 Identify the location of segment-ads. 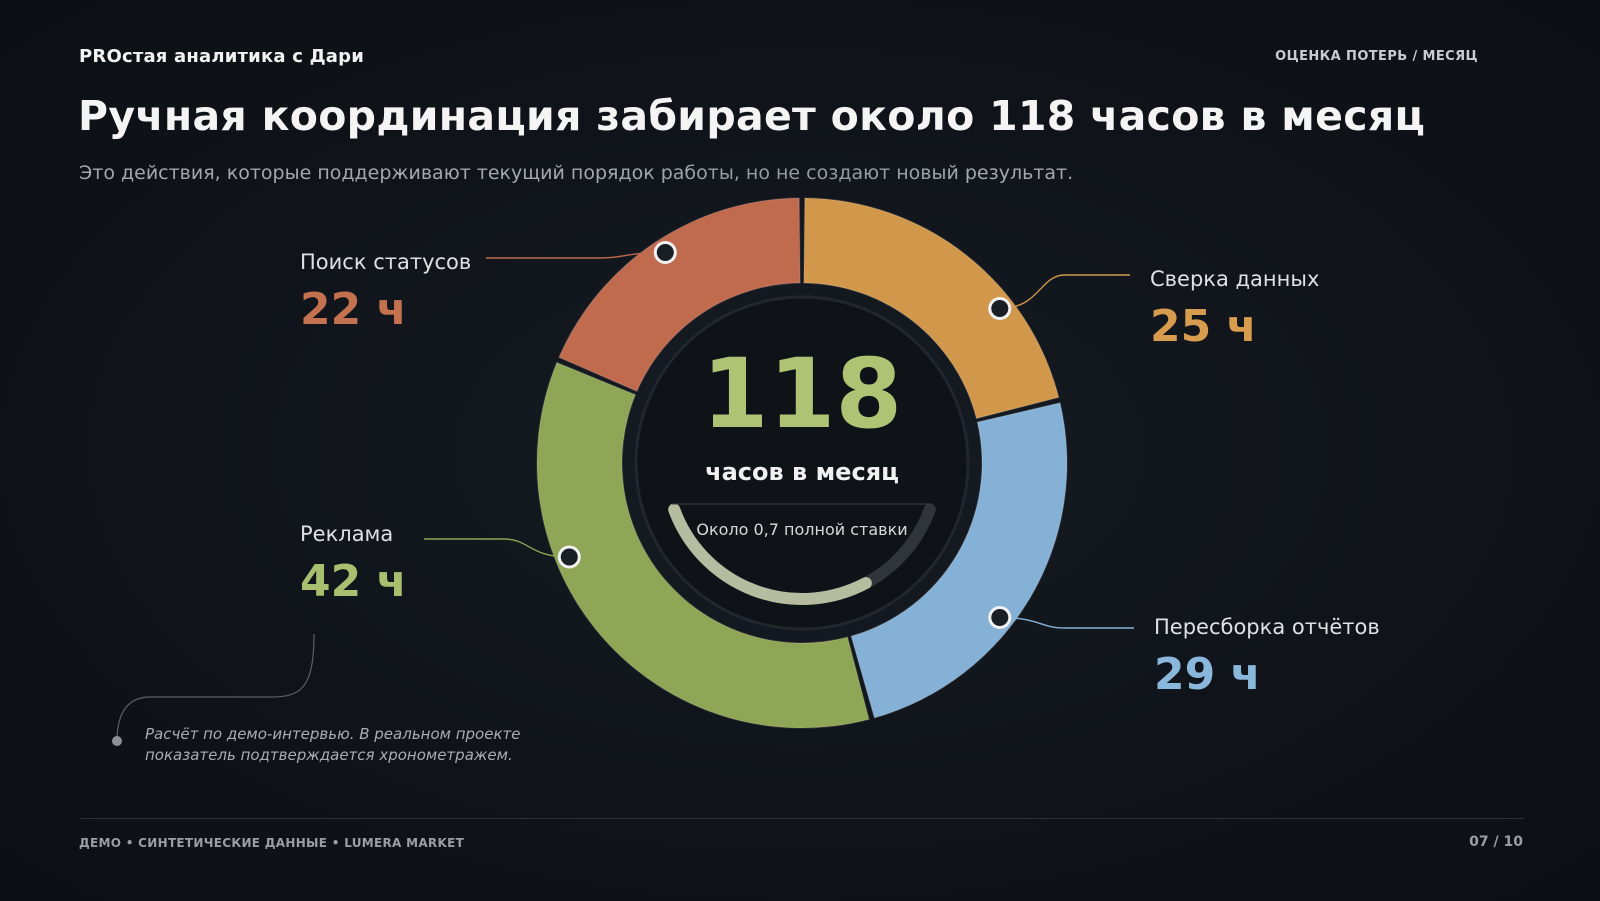
(703, 545).